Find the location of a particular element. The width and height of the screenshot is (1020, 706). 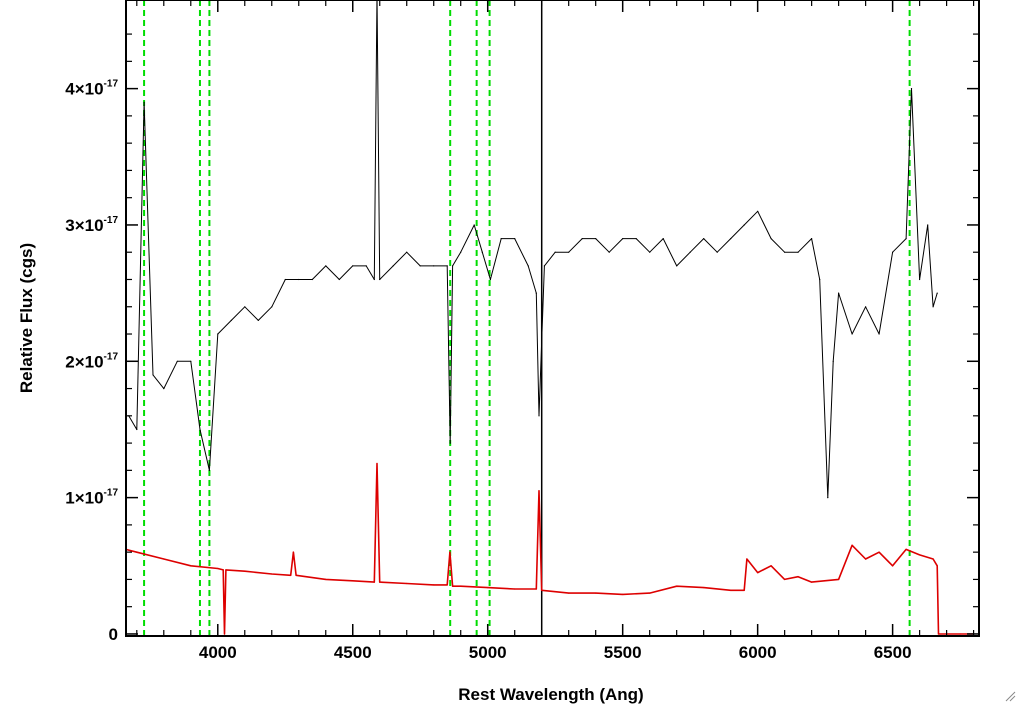

x-tick-label: 6500 is located at coordinates (893, 652).